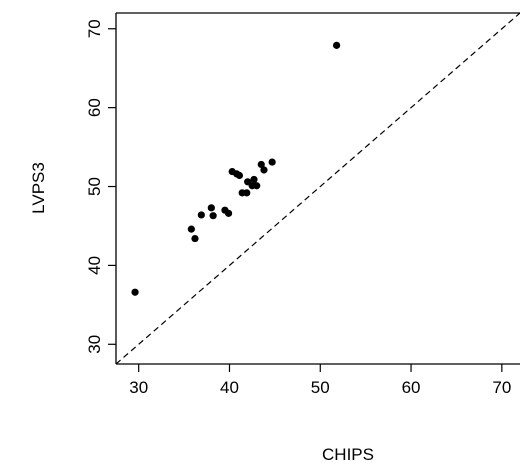 Image resolution: width=520 pixels, height=467 pixels. Describe the element at coordinates (348, 454) in the screenshot. I see `x-axis-title: CHIPS` at that location.